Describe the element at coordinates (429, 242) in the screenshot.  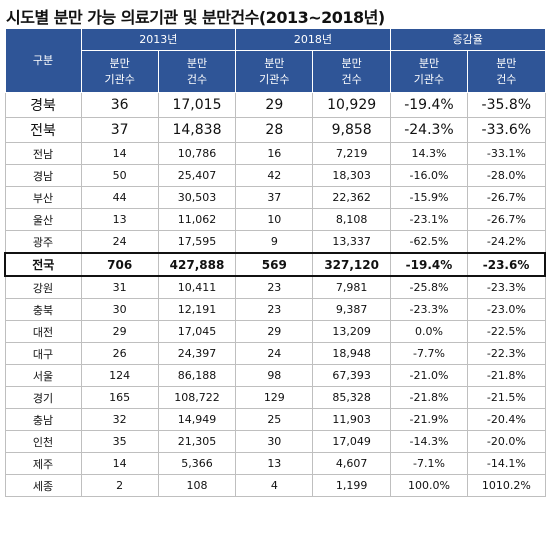
I see `cell: -62.5%` at that location.